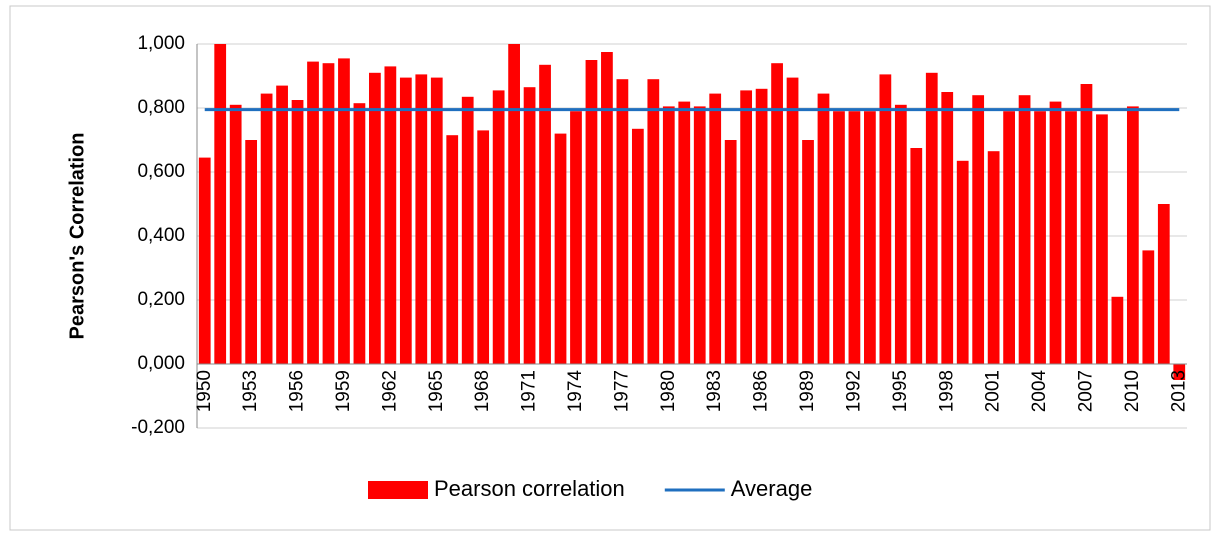 The height and width of the screenshot is (537, 1217). Describe the element at coordinates (161, 107) in the screenshot. I see `y-tick-label: 0,800` at that location.